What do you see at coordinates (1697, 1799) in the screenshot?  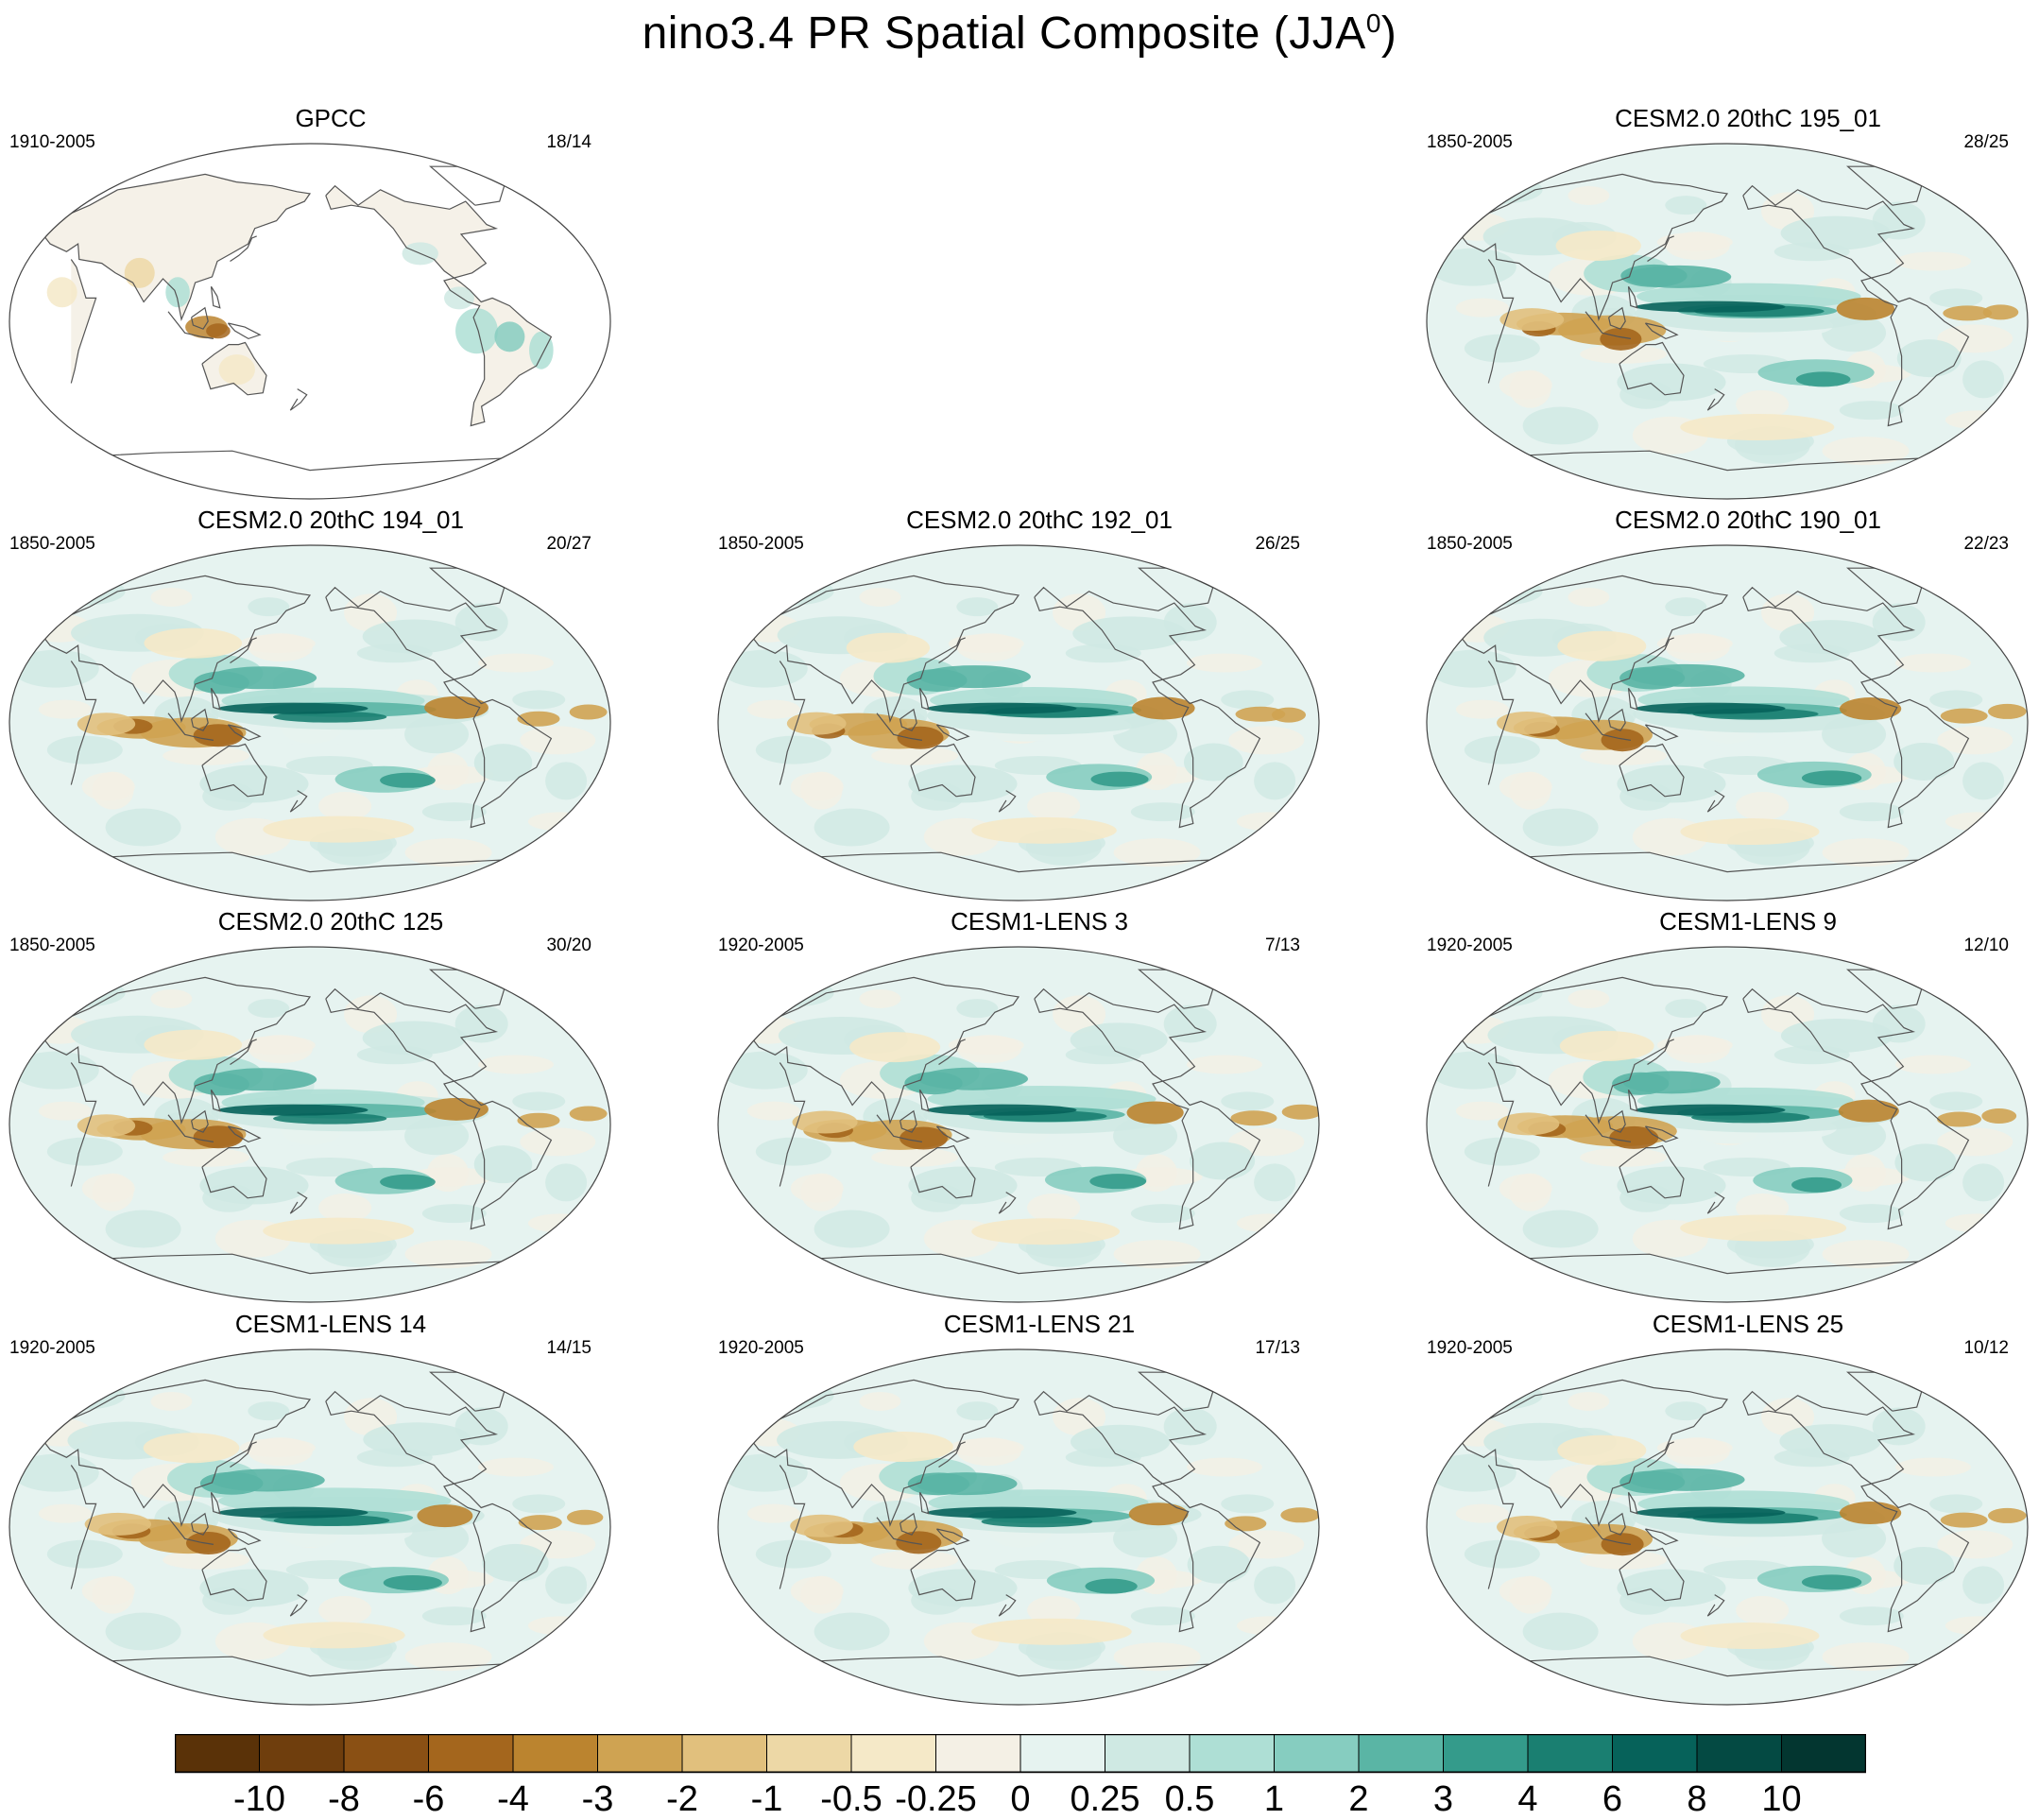 I see `colorbar-tick-label: 8` at bounding box center [1697, 1799].